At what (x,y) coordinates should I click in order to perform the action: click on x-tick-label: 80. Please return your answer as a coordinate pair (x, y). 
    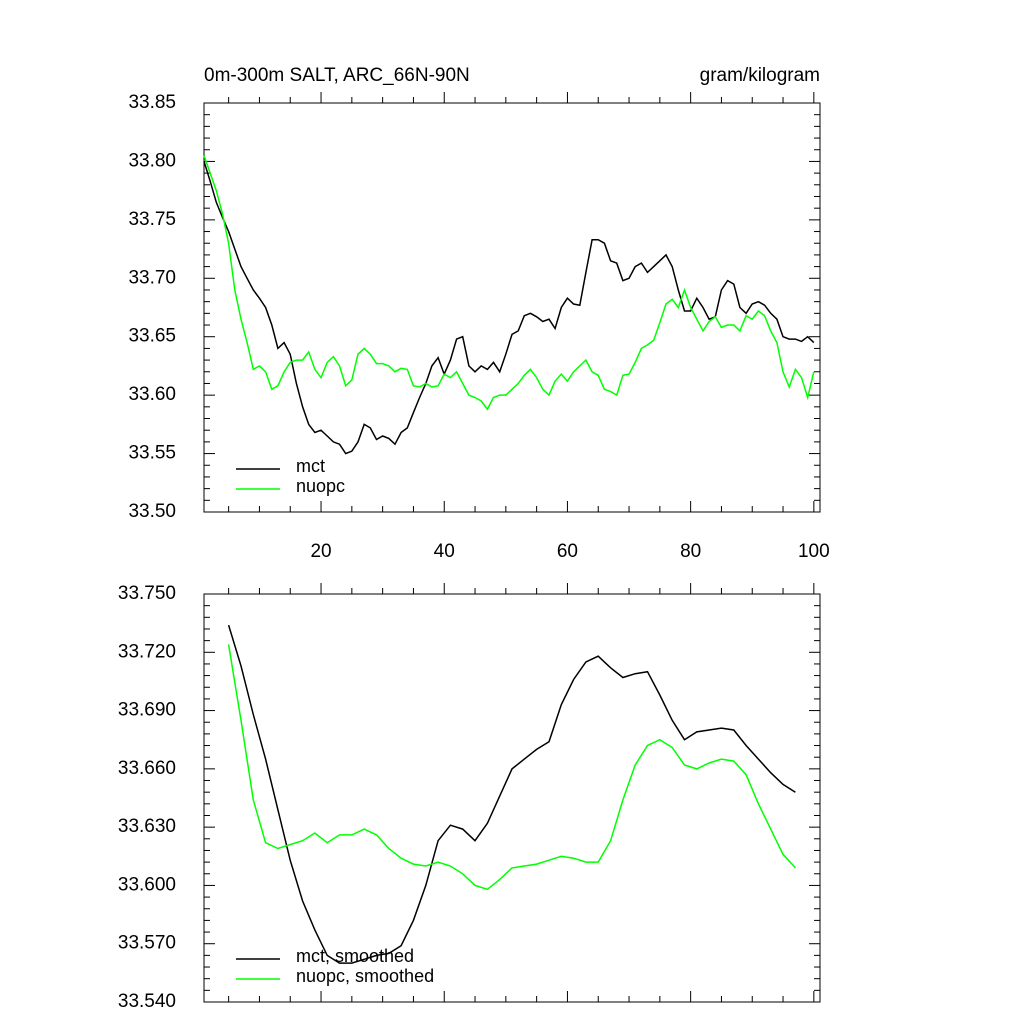
    Looking at the image, I should click on (690, 551).